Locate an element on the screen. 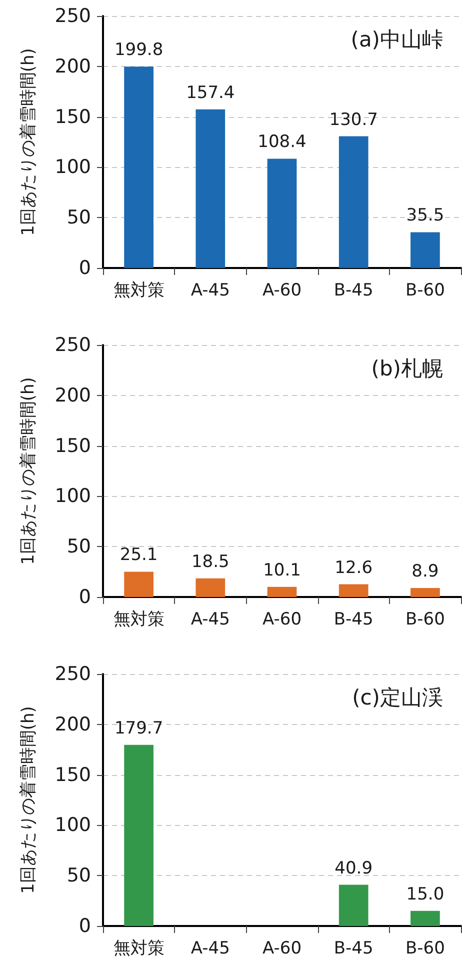 The height and width of the screenshot is (967, 462). text: (a)中山峠 is located at coordinates (397, 40).